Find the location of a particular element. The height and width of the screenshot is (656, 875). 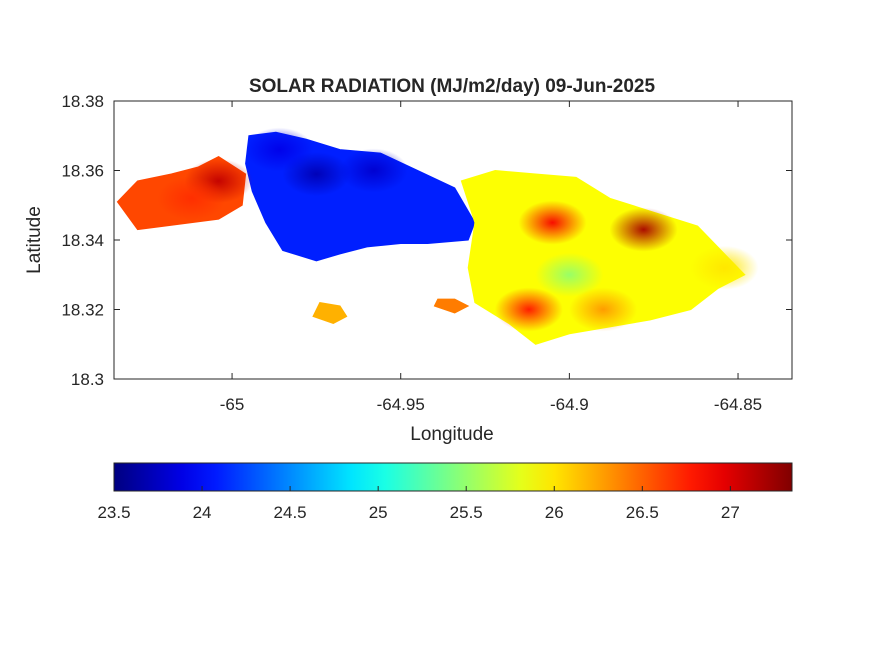

x-tick-label-0: -65 is located at coordinates (232, 404).